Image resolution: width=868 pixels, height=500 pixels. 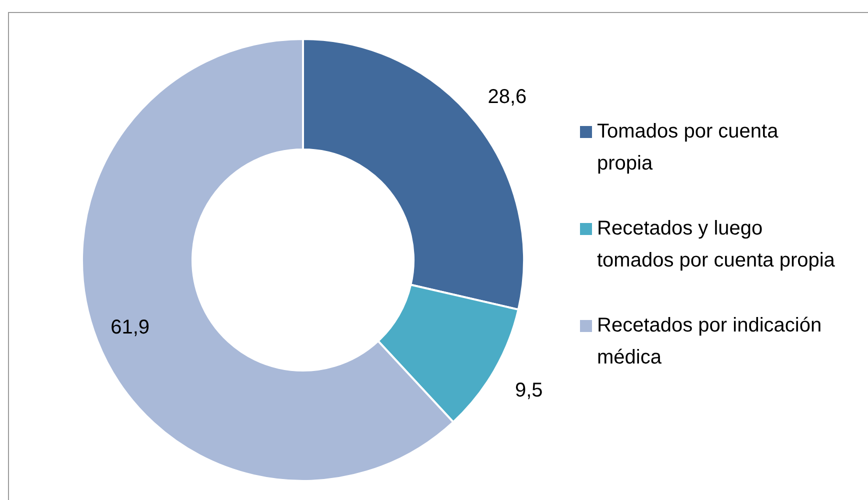 I want to click on legend-label: Recetados y luego tomados por cuenta propia, so click(x=716, y=245).